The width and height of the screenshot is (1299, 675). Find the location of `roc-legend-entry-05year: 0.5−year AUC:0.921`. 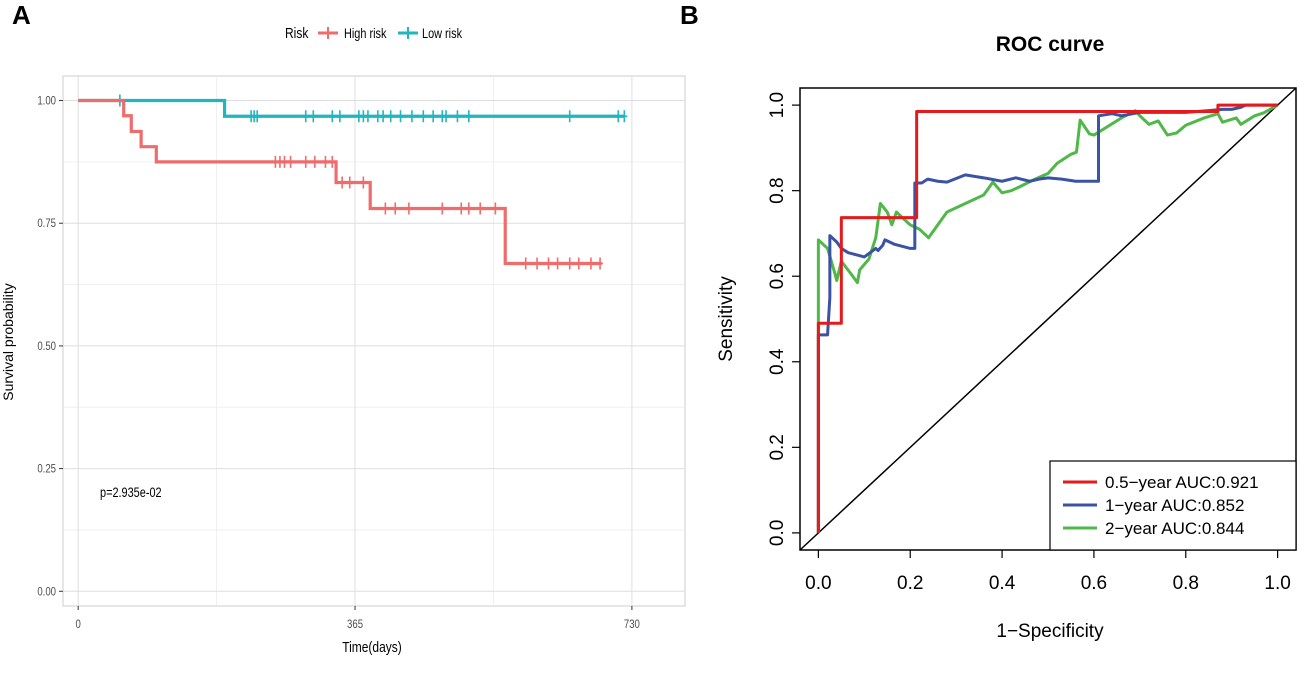

roc-legend-entry-05year: 0.5−year AUC:0.921 is located at coordinates (1161, 482).